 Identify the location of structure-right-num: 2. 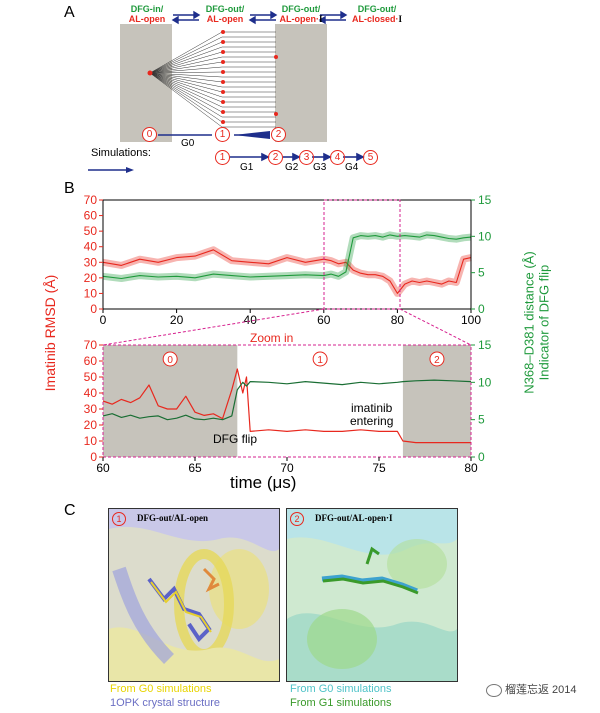
(297, 519).